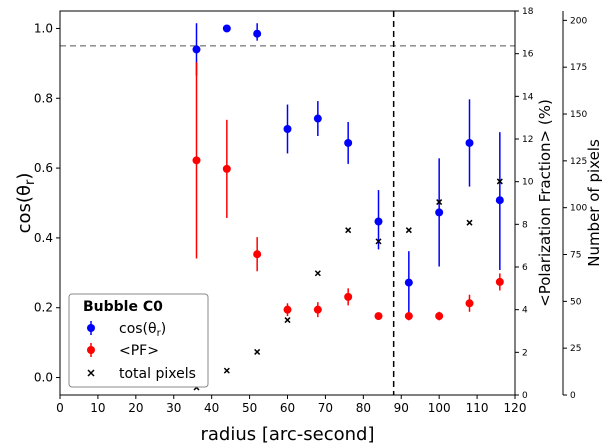  Describe the element at coordinates (525, 225) in the screenshot. I see `y-right1-tick-label: 8` at that location.